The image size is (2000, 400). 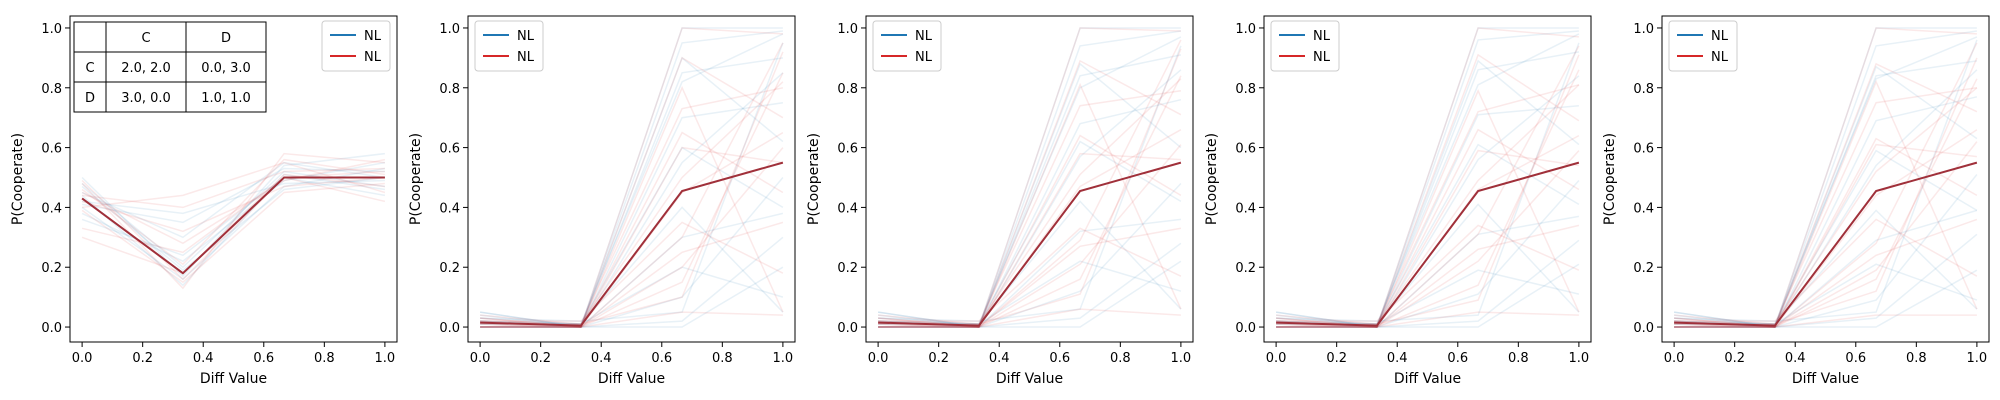 What do you see at coordinates (226, 68) in the screenshot?
I see `payoff-table-cell: 0.0, 3.0` at bounding box center [226, 68].